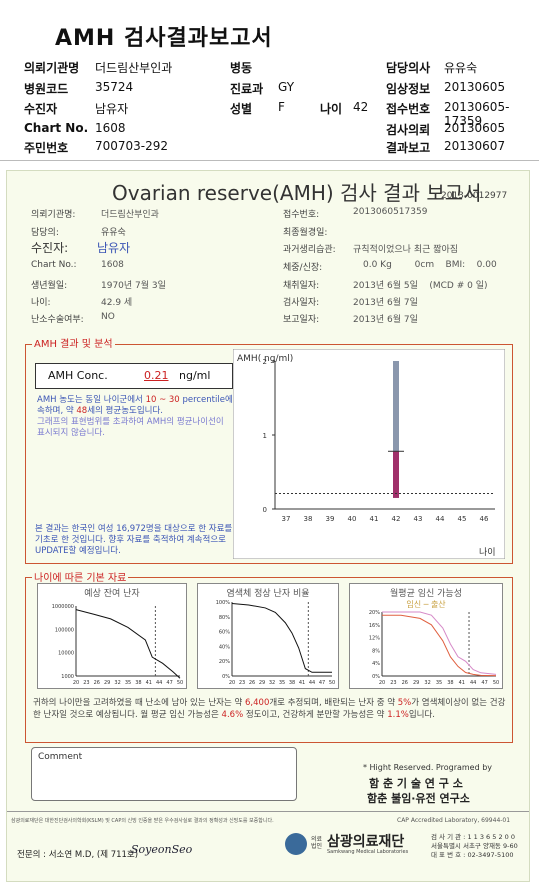  I want to click on ytick-label: 12%, so click(374, 639).